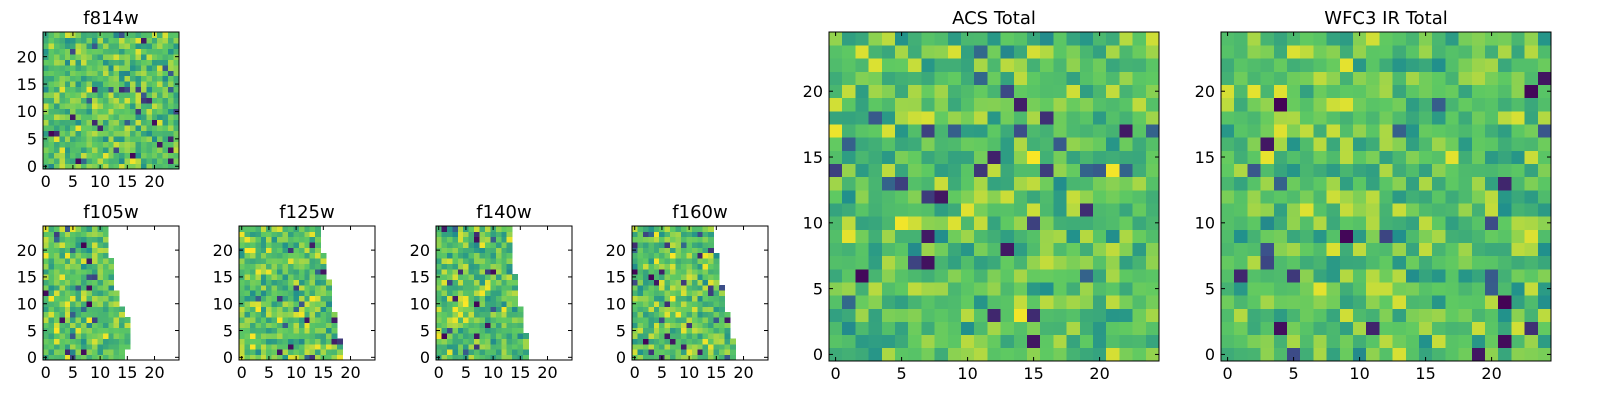 The width and height of the screenshot is (1600, 400). Describe the element at coordinates (100, 372) in the screenshot. I see `x-tick-label: 10` at that location.